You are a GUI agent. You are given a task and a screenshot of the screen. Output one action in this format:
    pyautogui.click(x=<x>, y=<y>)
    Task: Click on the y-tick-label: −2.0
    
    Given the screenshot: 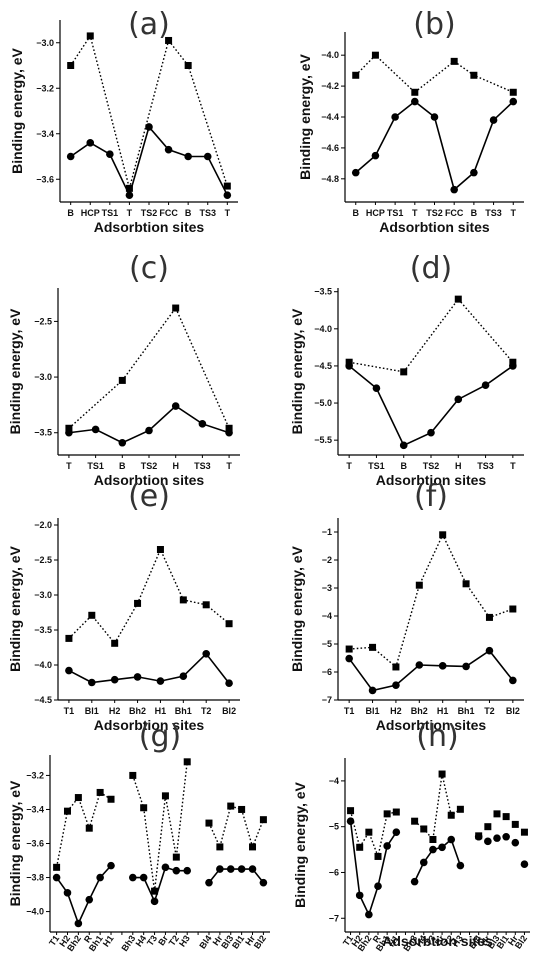 What is the action you would take?
    pyautogui.click(x=43, y=525)
    